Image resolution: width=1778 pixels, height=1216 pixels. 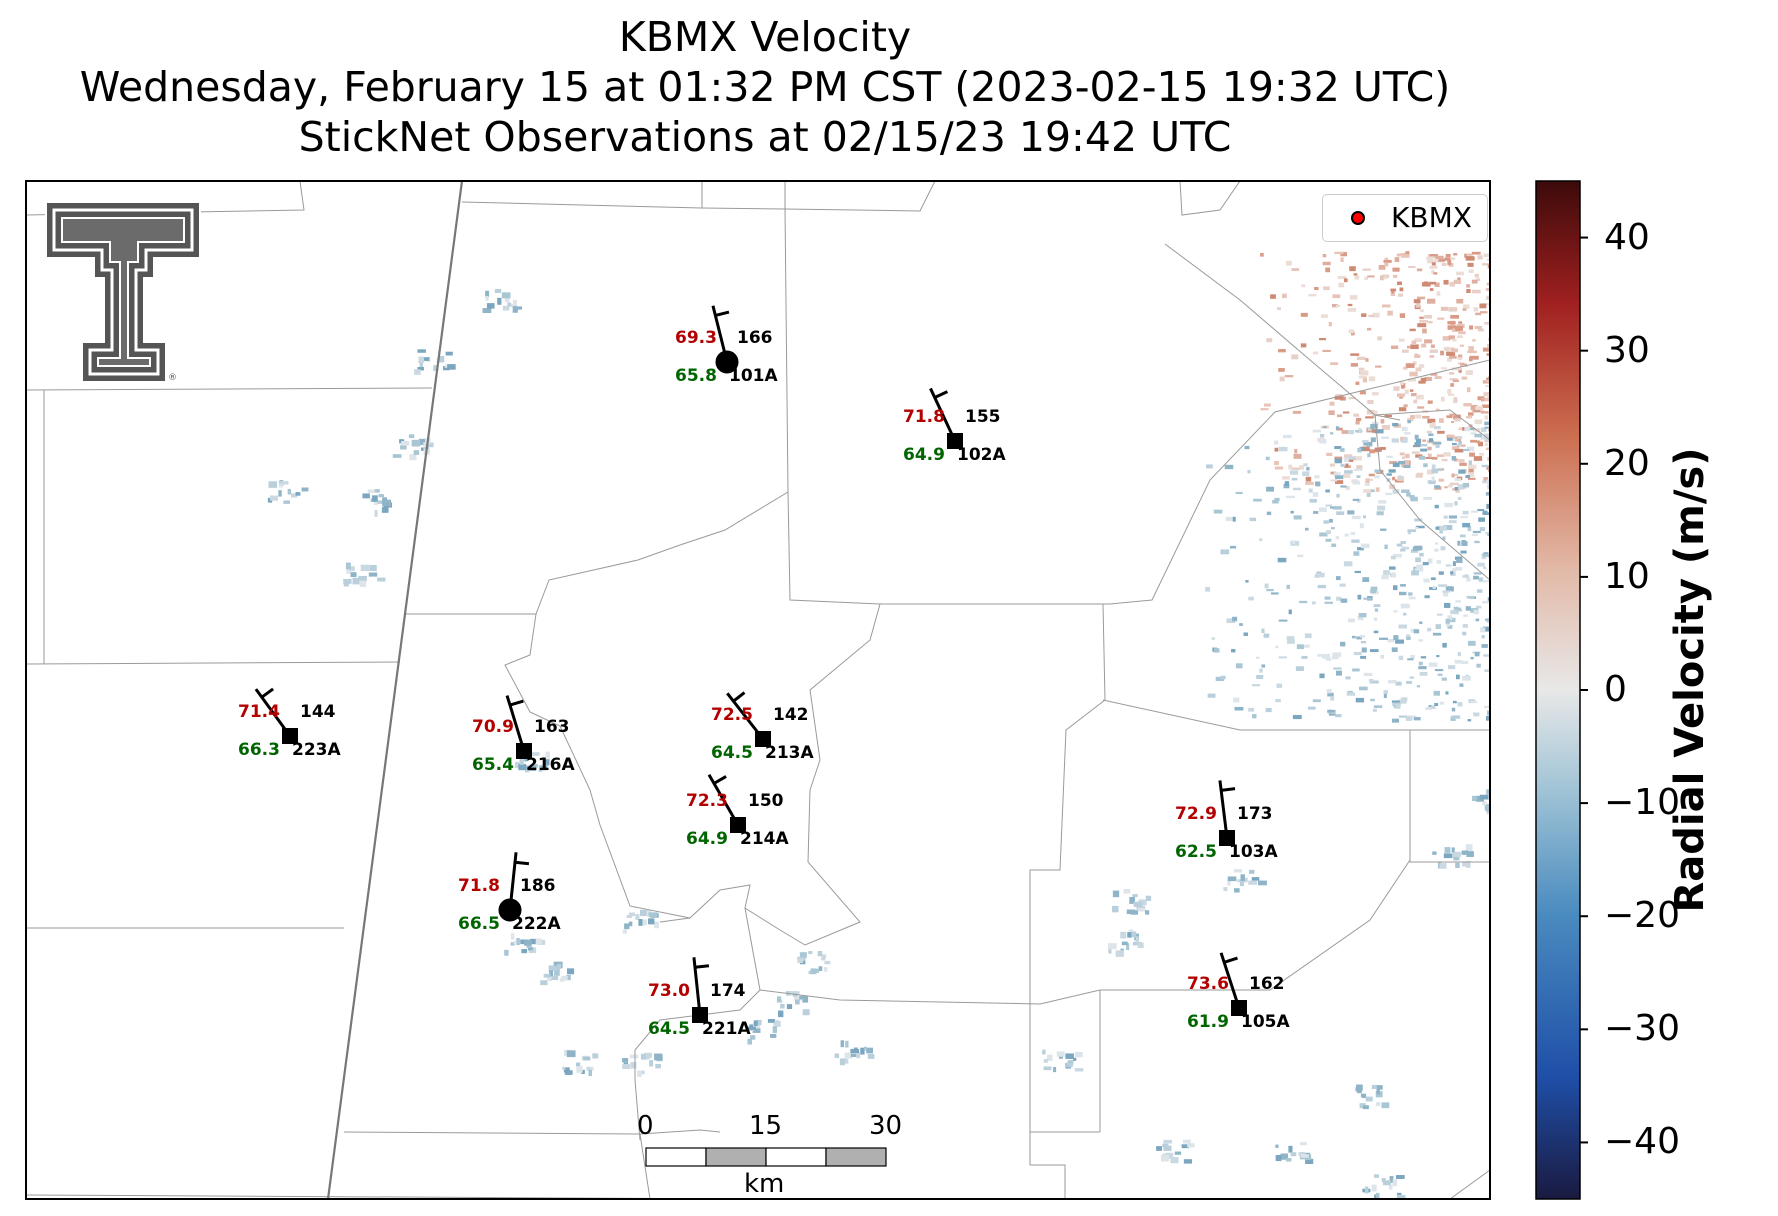 I want to click on station-wind-direction: 142, so click(x=791, y=715).